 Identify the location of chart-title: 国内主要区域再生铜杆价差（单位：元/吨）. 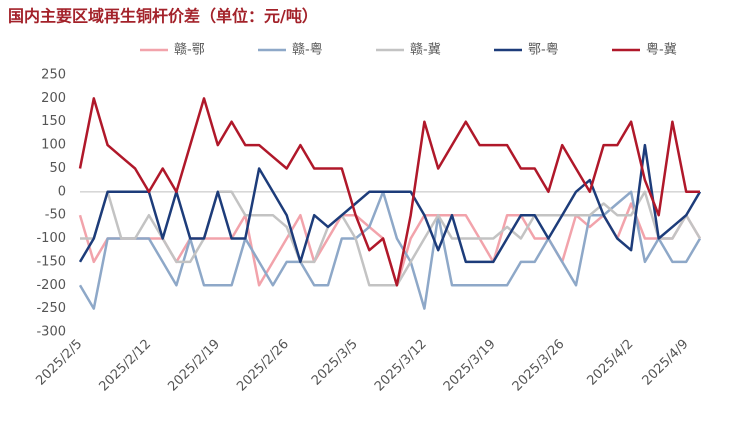
(163, 16).